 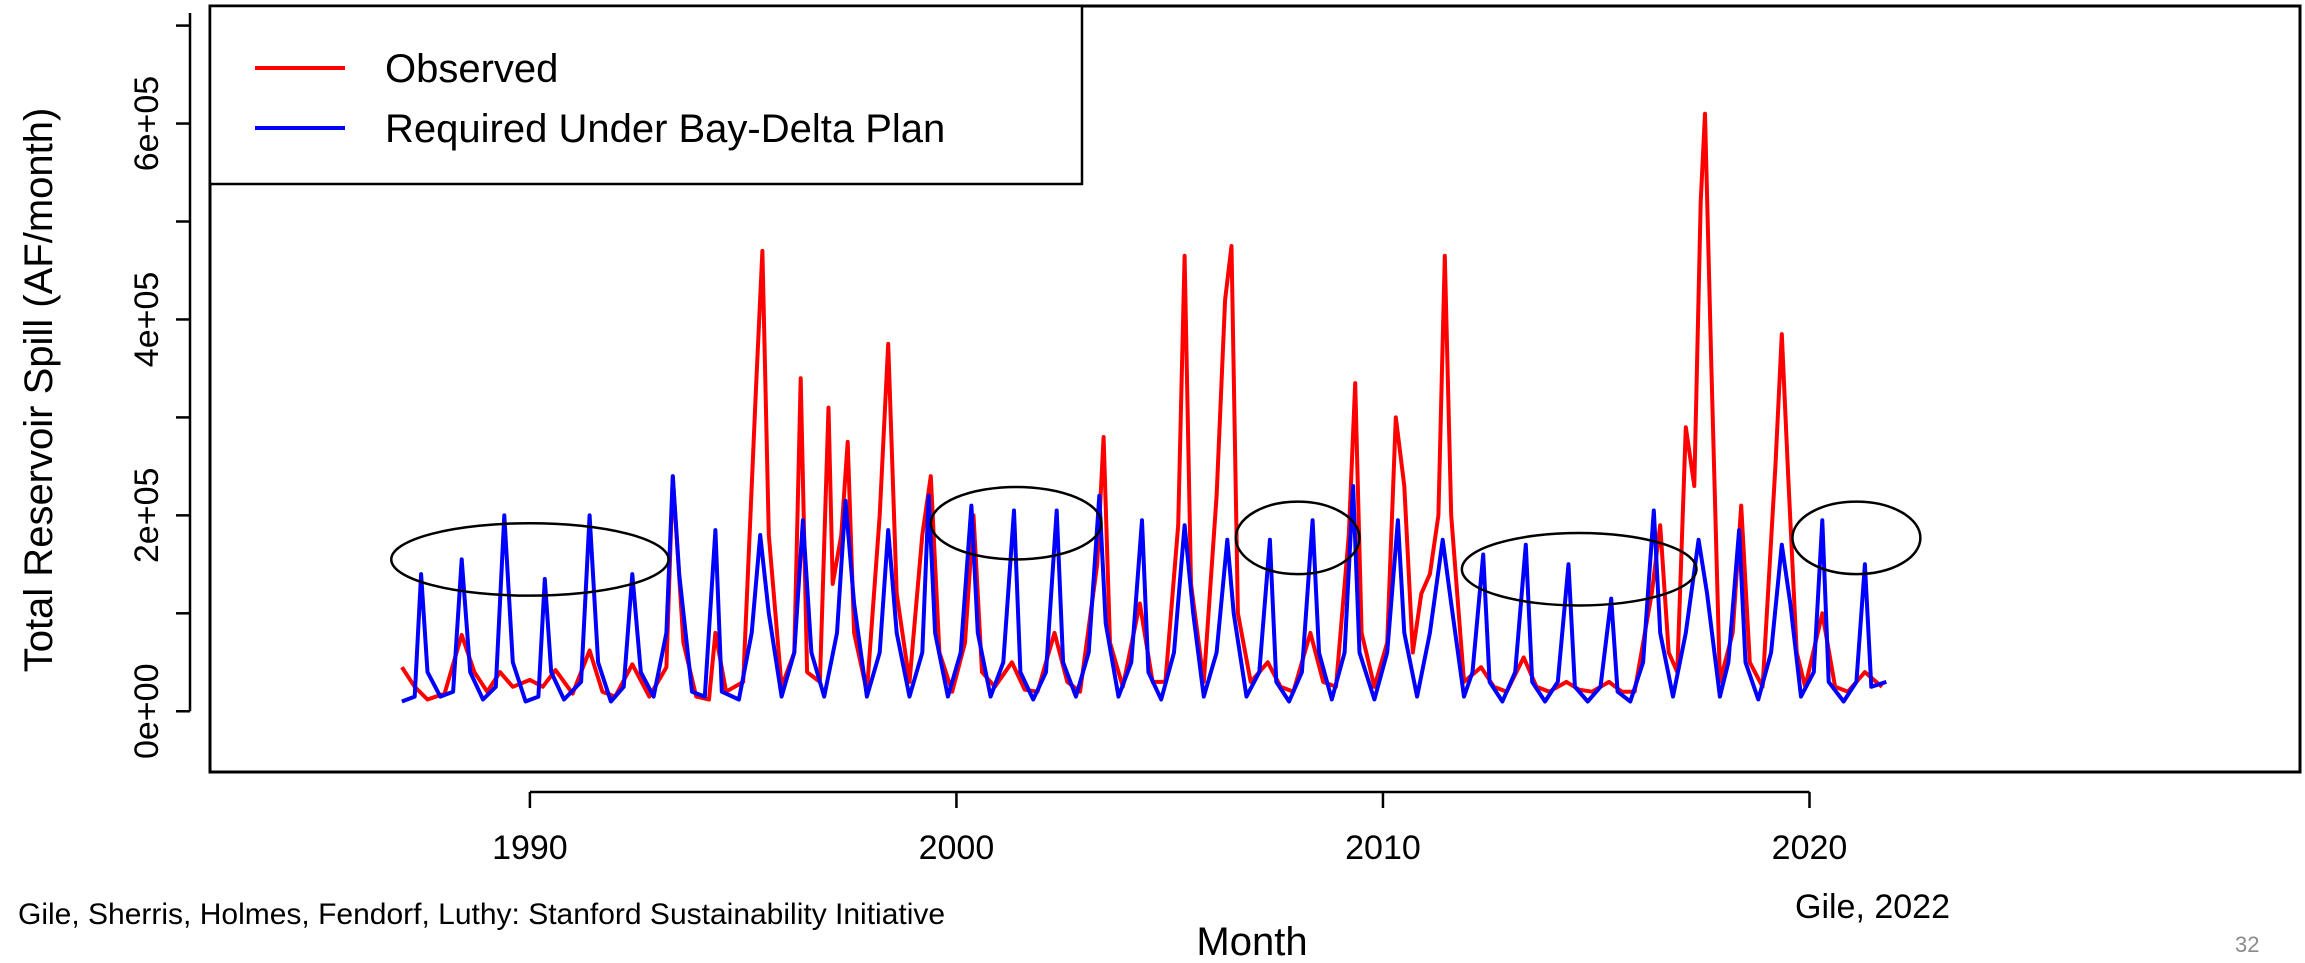 What do you see at coordinates (160, 386) in the screenshot?
I see `y-axis: 0e+00 2e+05 4e+05 6e+05` at bounding box center [160, 386].